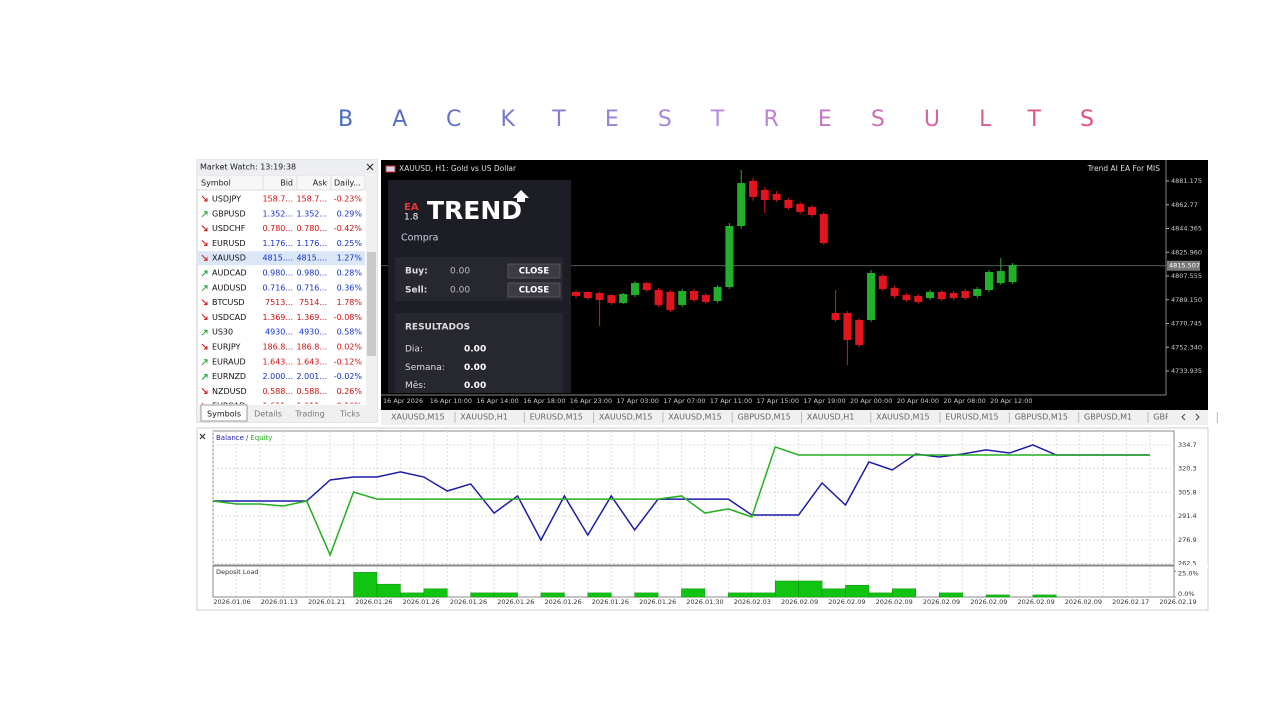 The image size is (1280, 720). What do you see at coordinates (416, 272) in the screenshot?
I see `trade-label: Buy:` at bounding box center [416, 272].